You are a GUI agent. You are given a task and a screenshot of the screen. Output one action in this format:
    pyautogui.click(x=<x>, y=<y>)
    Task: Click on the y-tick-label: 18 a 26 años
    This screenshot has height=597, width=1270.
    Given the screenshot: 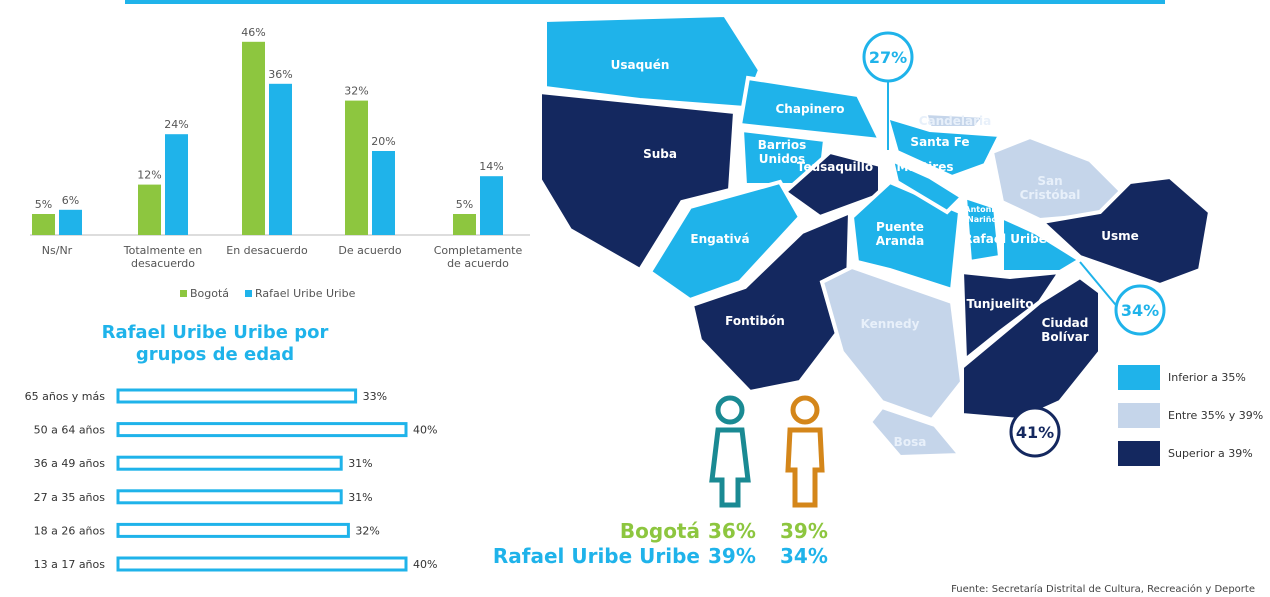 What is the action you would take?
    pyautogui.click(x=70, y=530)
    